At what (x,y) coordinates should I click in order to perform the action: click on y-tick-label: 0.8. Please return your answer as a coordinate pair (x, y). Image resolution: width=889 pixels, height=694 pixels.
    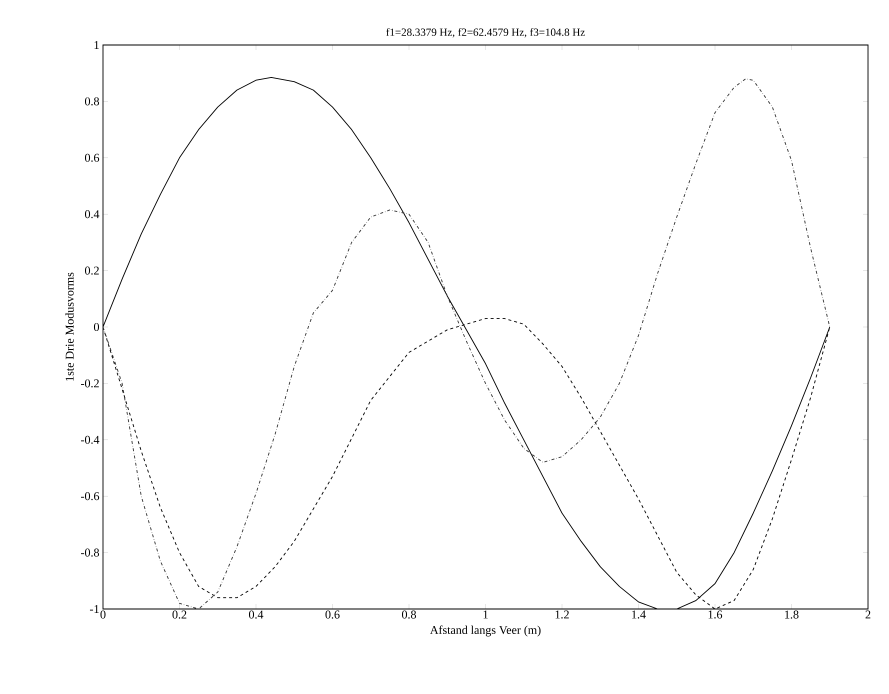
    Looking at the image, I should click on (92, 101).